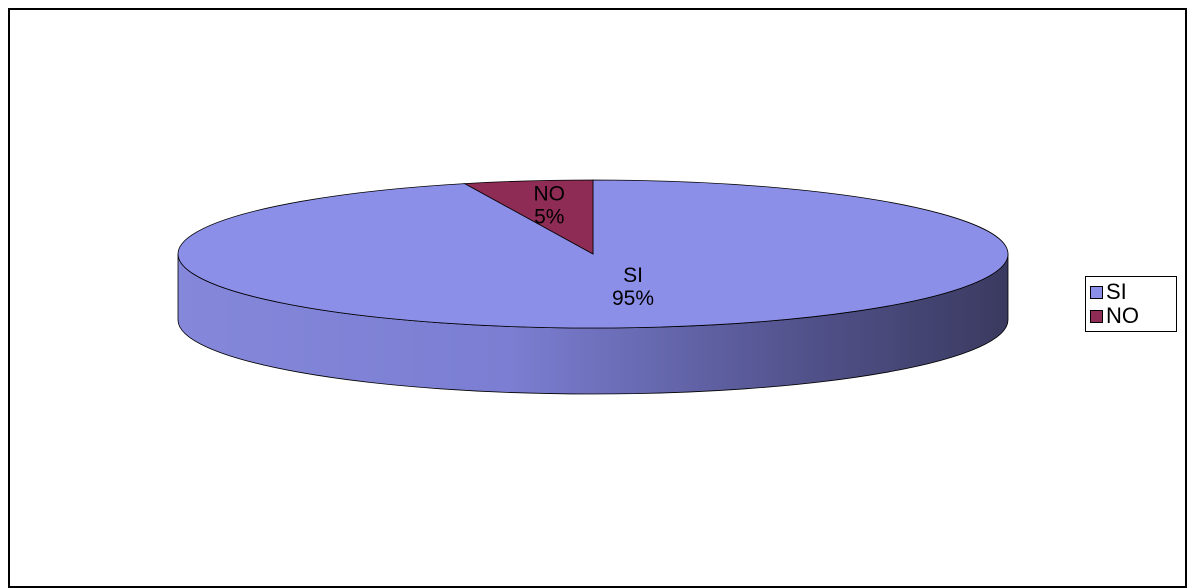  What do you see at coordinates (1122, 315) in the screenshot?
I see `legend-label-no: NO` at bounding box center [1122, 315].